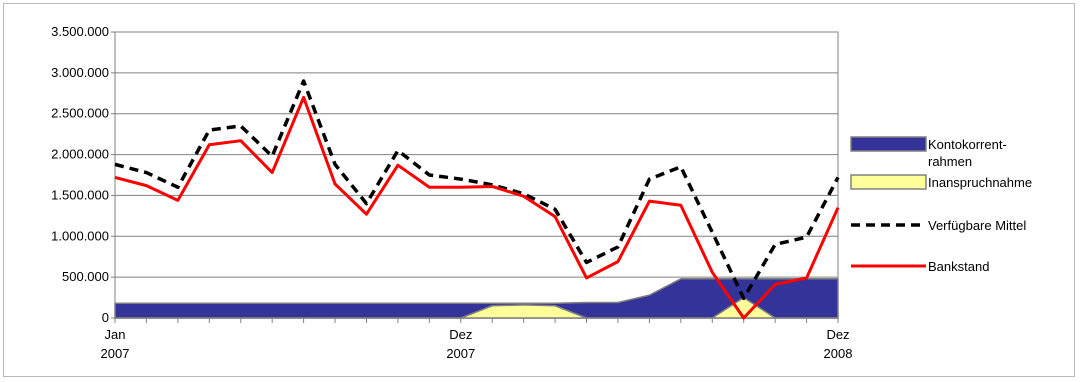 The image size is (1081, 382). What do you see at coordinates (950, 161) in the screenshot?
I see `legend-label-kontokorrent-rahmen: rahmen` at bounding box center [950, 161].